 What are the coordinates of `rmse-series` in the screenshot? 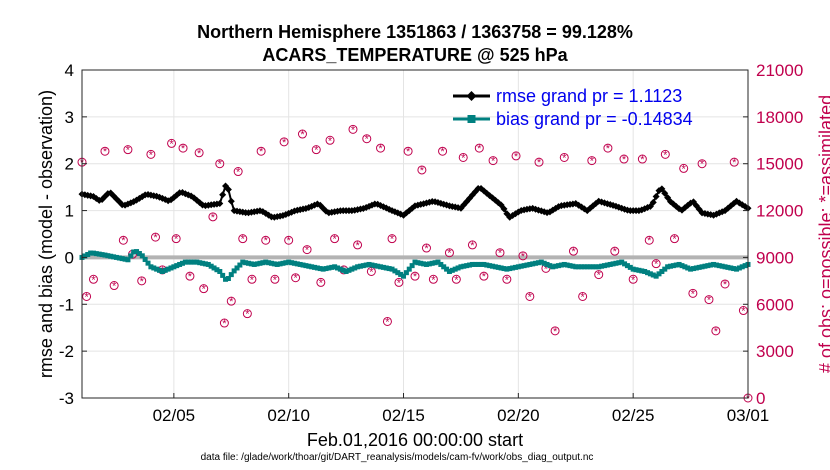 It's located at (415, 201).